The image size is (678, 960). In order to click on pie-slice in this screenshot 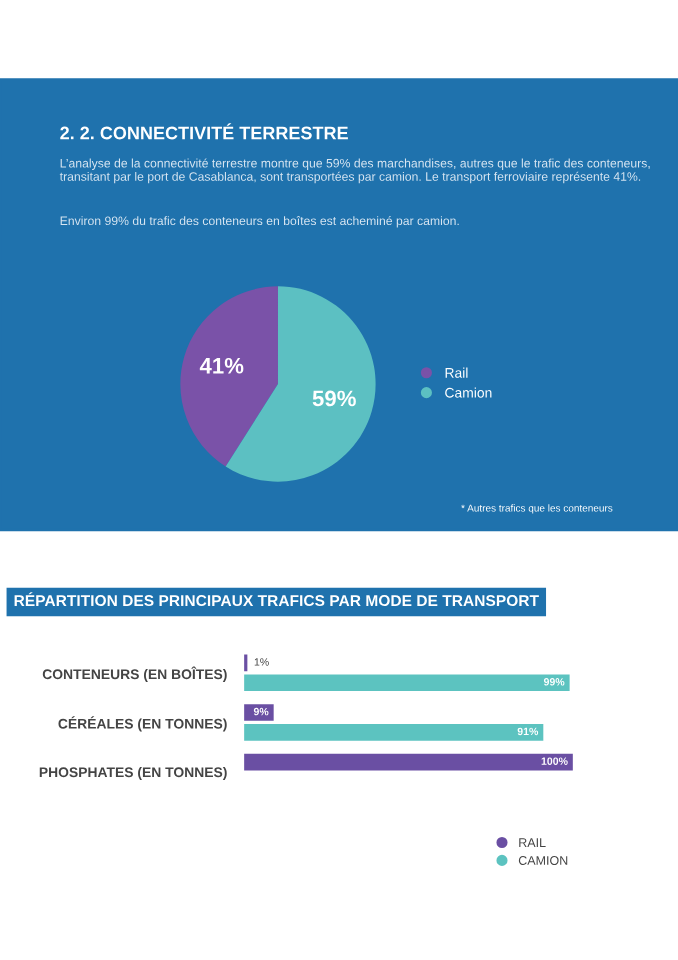, I will do `click(229, 376)`.